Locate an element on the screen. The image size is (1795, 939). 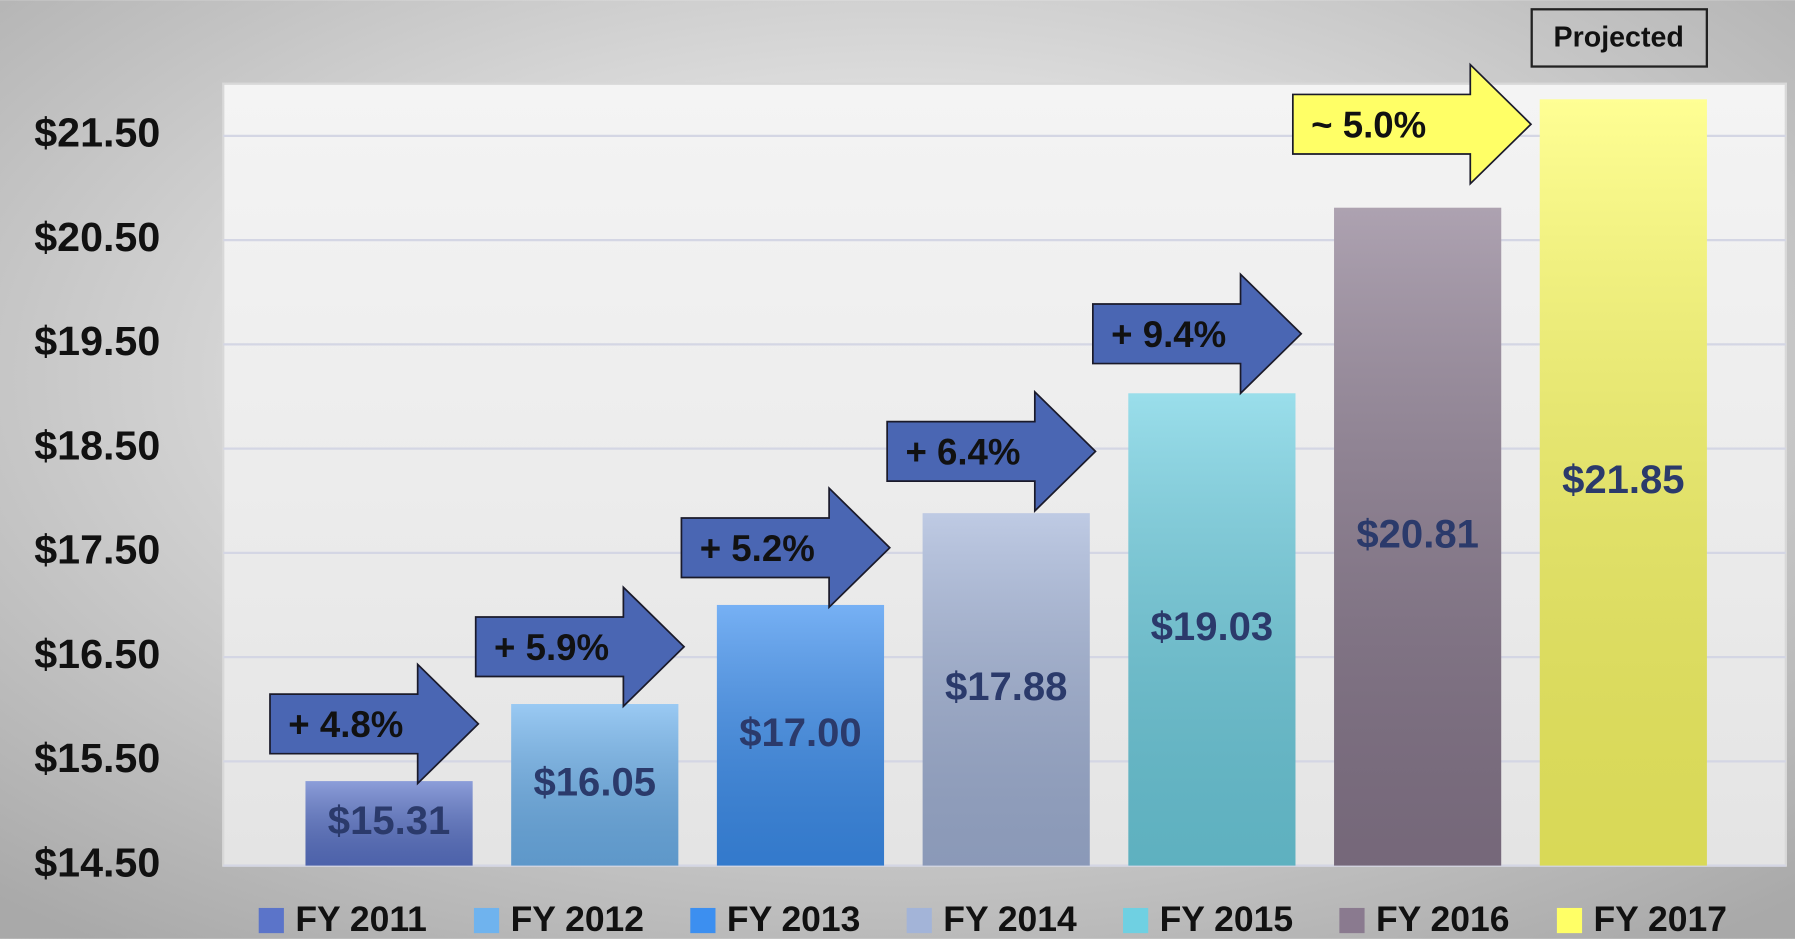
legend-label: FY 2016 is located at coordinates (1442, 919).